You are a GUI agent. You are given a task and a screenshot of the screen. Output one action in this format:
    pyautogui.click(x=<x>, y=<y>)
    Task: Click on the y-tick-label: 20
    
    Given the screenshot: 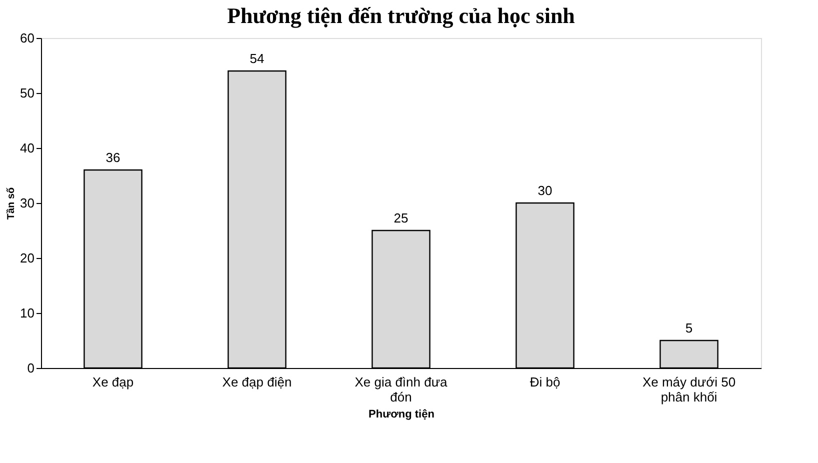 What is the action you would take?
    pyautogui.click(x=27, y=258)
    